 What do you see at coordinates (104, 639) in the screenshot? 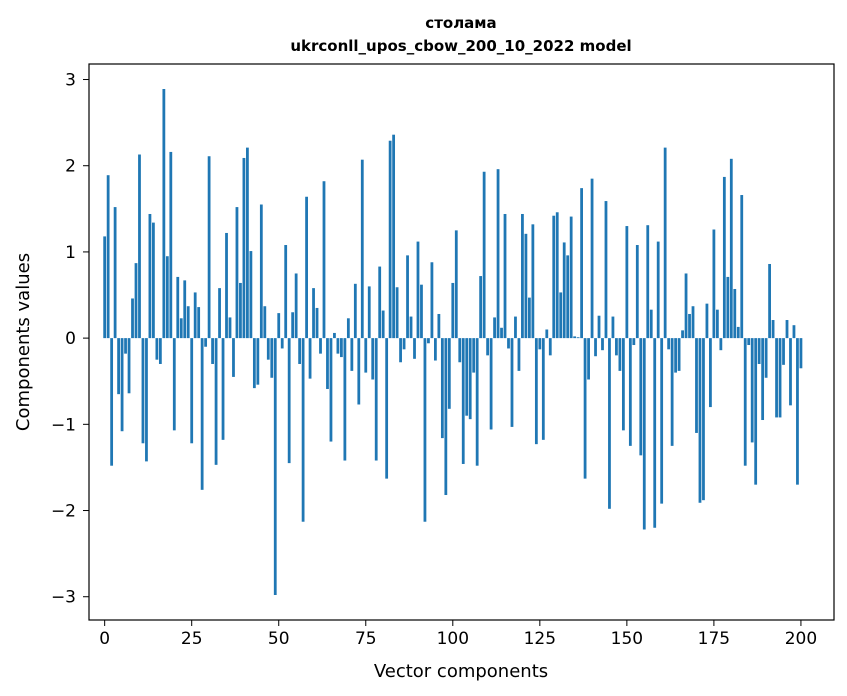
I see `x-tick-label: 0` at bounding box center [104, 639].